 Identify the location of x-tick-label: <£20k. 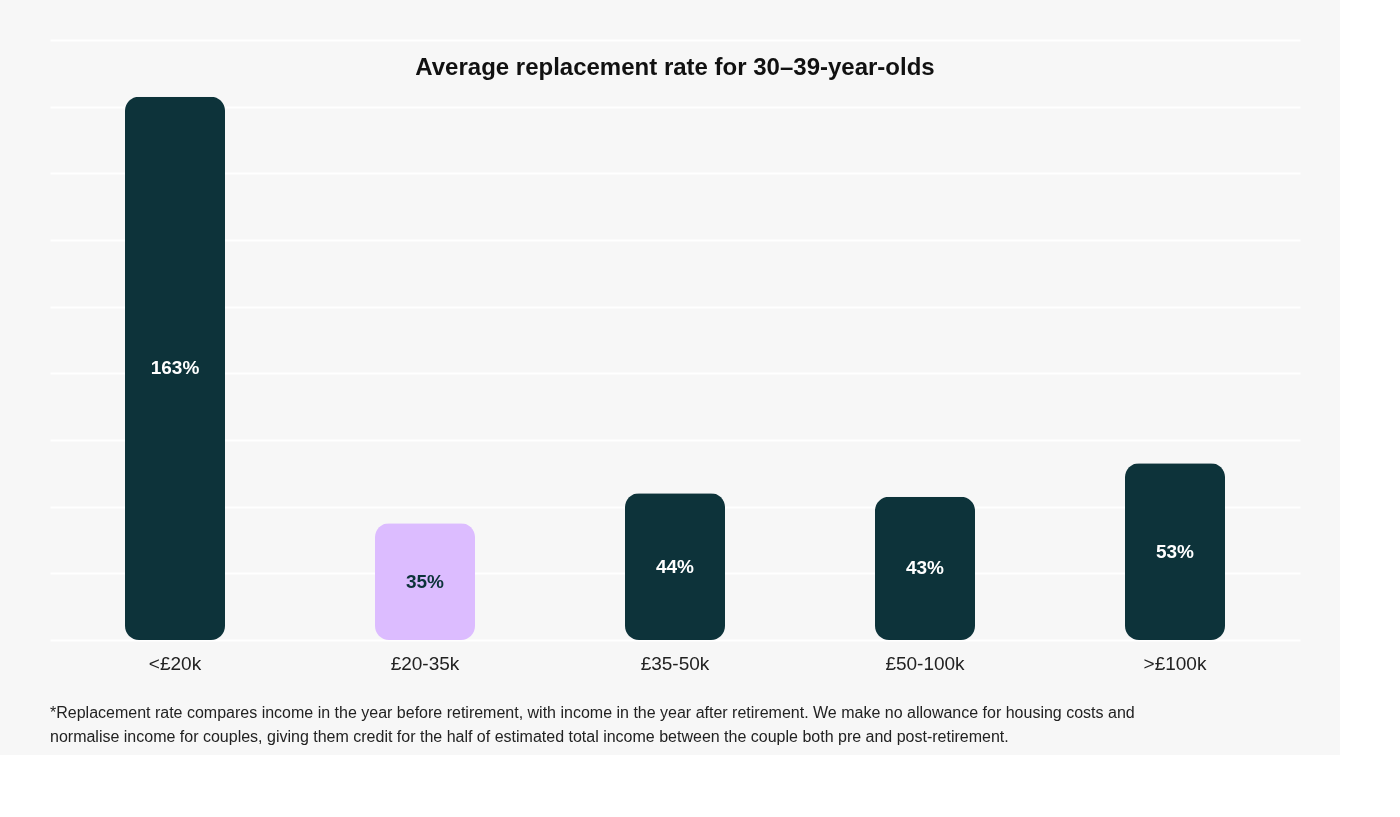
(175, 663).